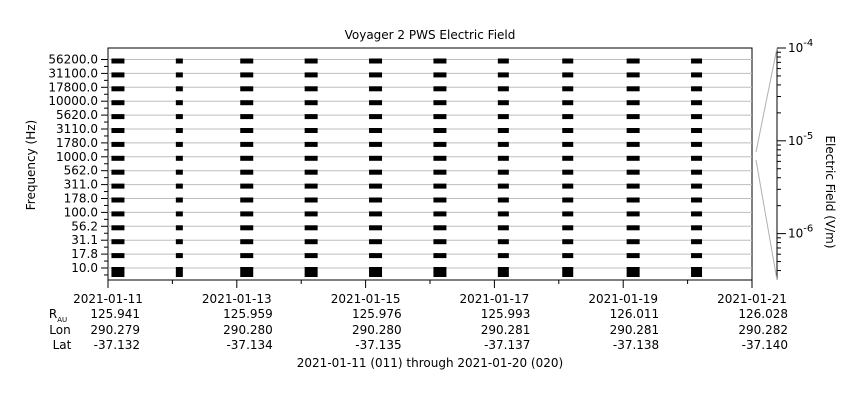 The height and width of the screenshot is (400, 860). Describe the element at coordinates (765, 345) in the screenshot. I see `ephemeris-value-lat: -37.140` at that location.